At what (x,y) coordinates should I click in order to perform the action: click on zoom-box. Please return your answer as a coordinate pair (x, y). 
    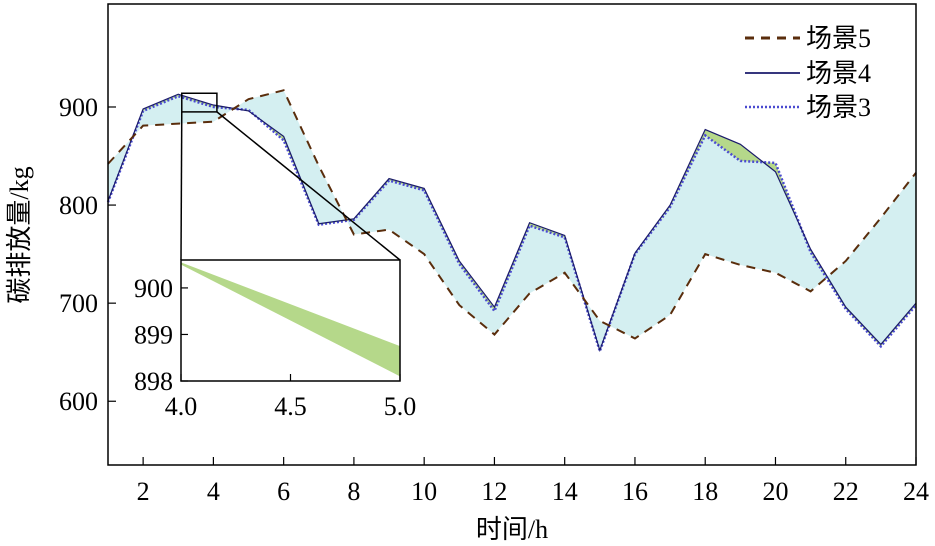
    Looking at the image, I should click on (199, 102).